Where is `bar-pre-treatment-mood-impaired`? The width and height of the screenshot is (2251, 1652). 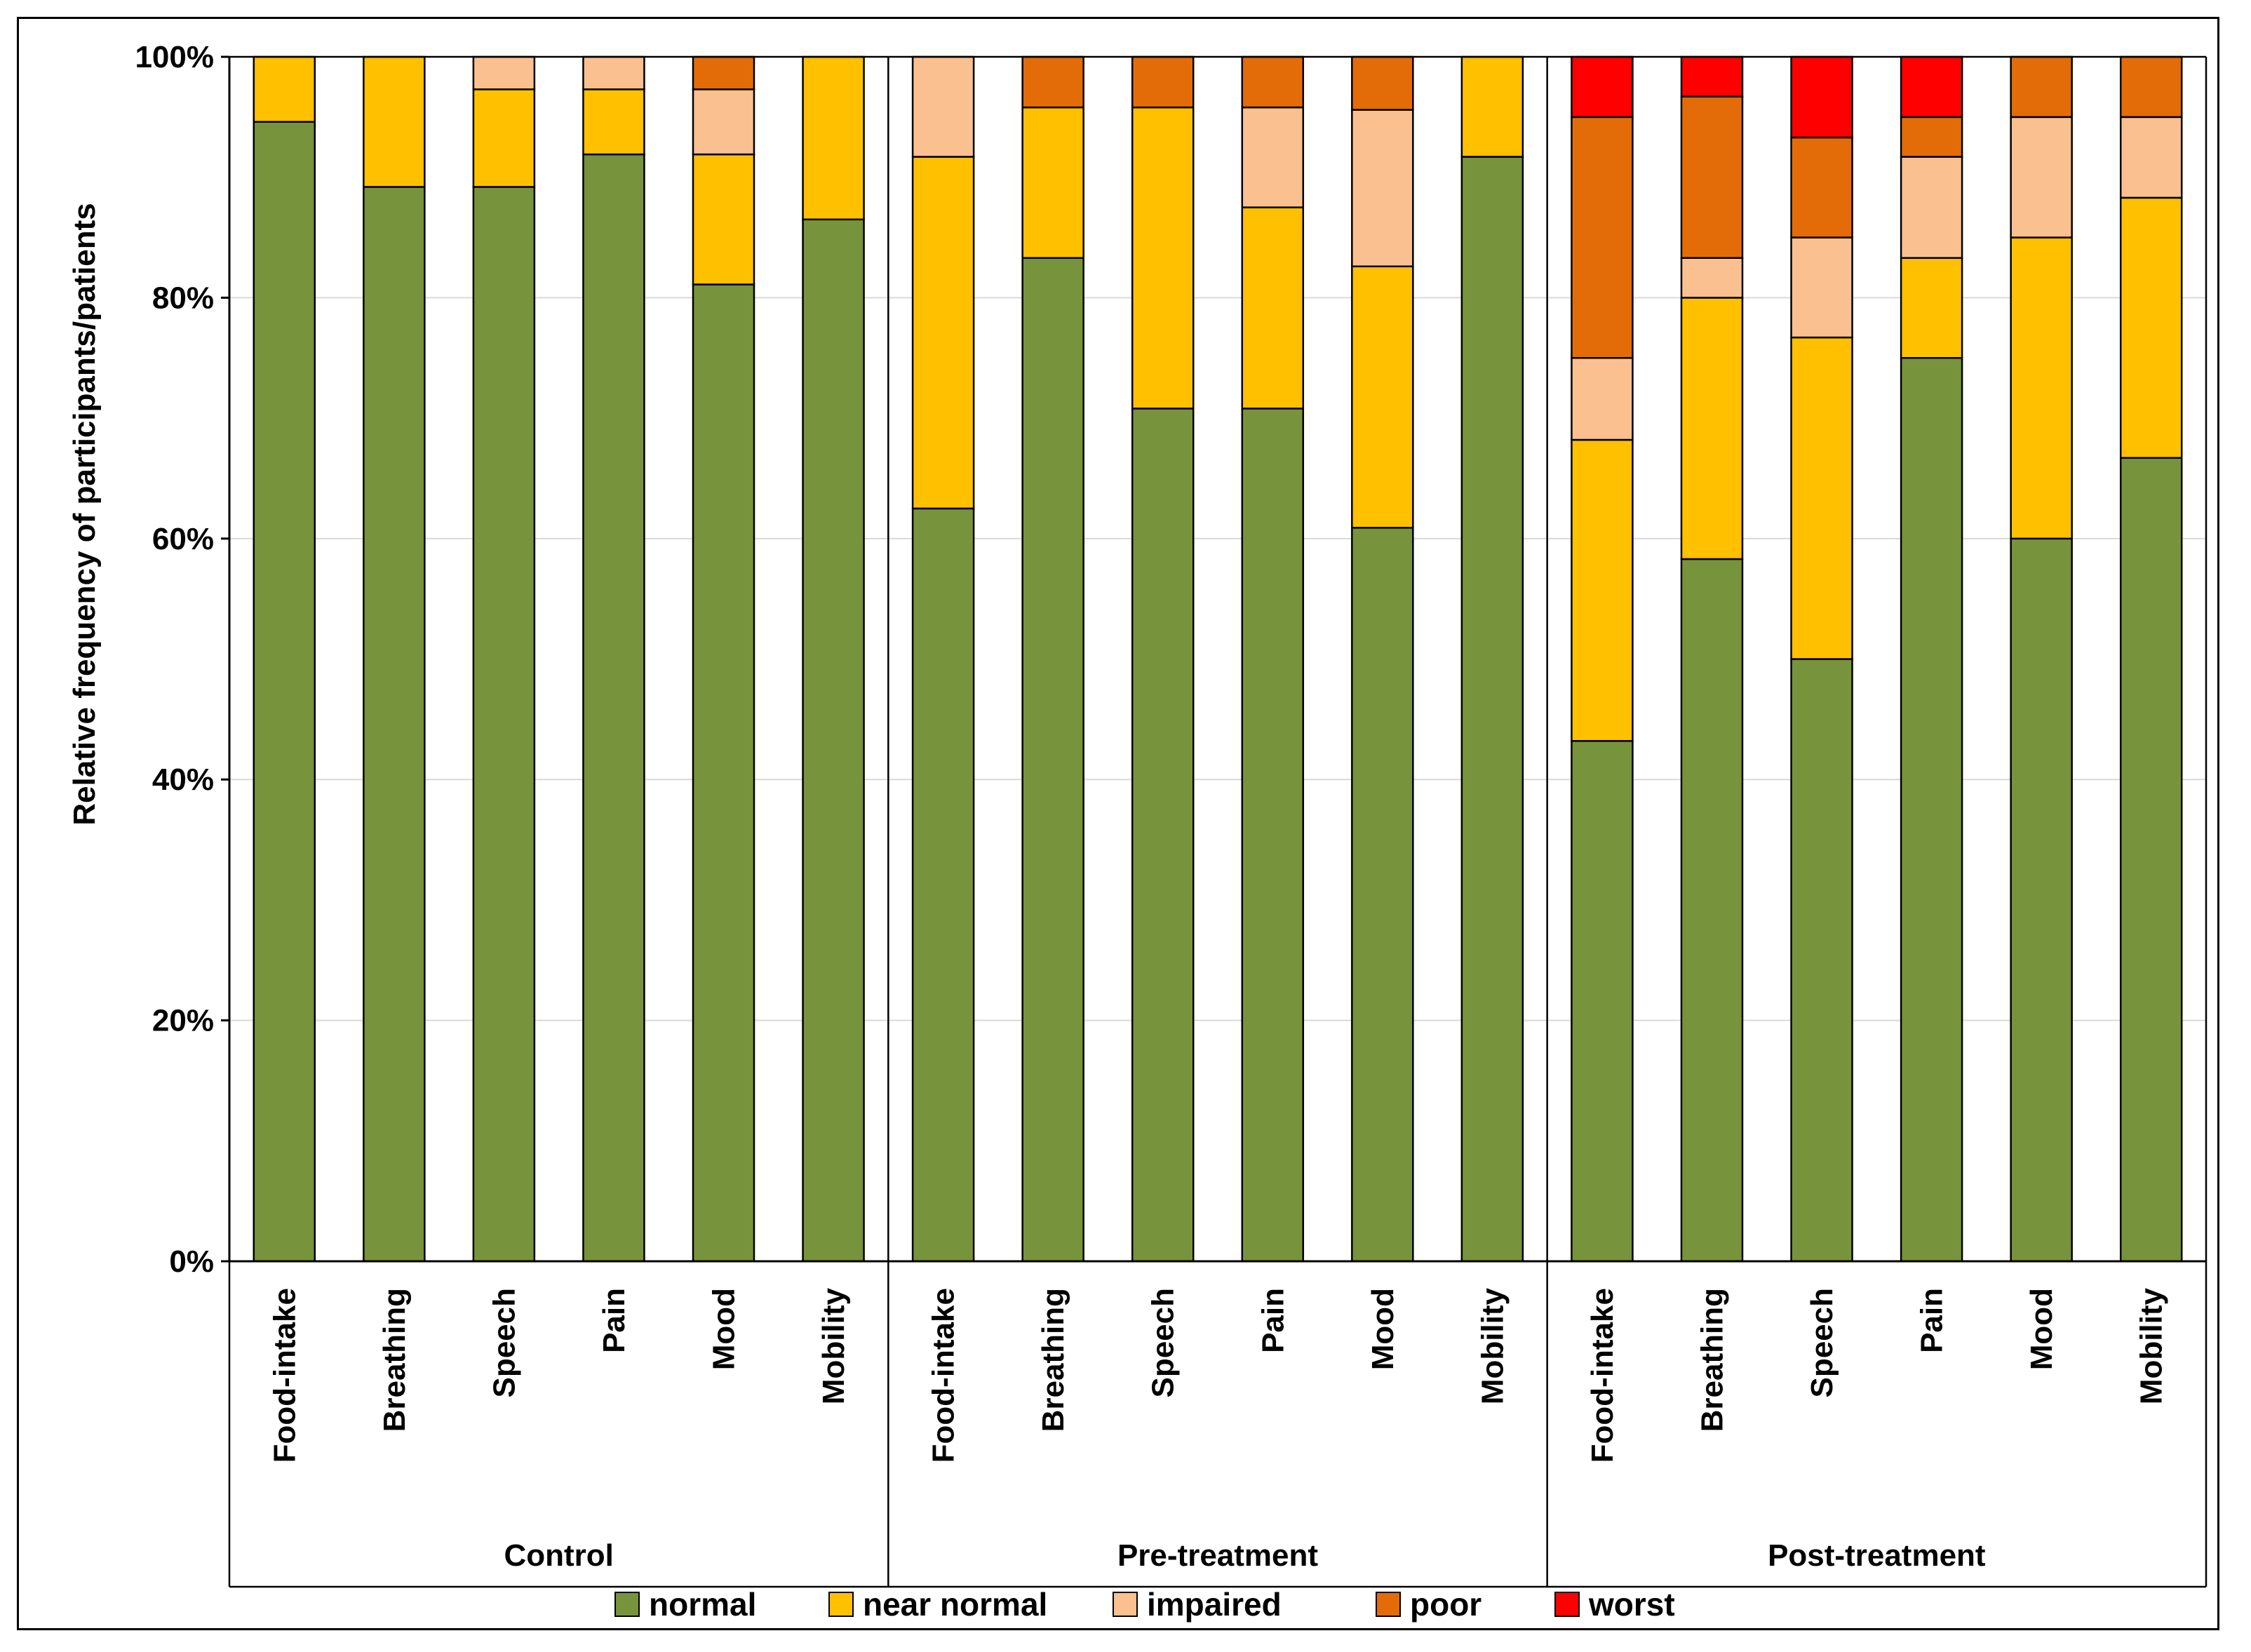
bar-pre-treatment-mood-impaired is located at coordinates (1382, 188).